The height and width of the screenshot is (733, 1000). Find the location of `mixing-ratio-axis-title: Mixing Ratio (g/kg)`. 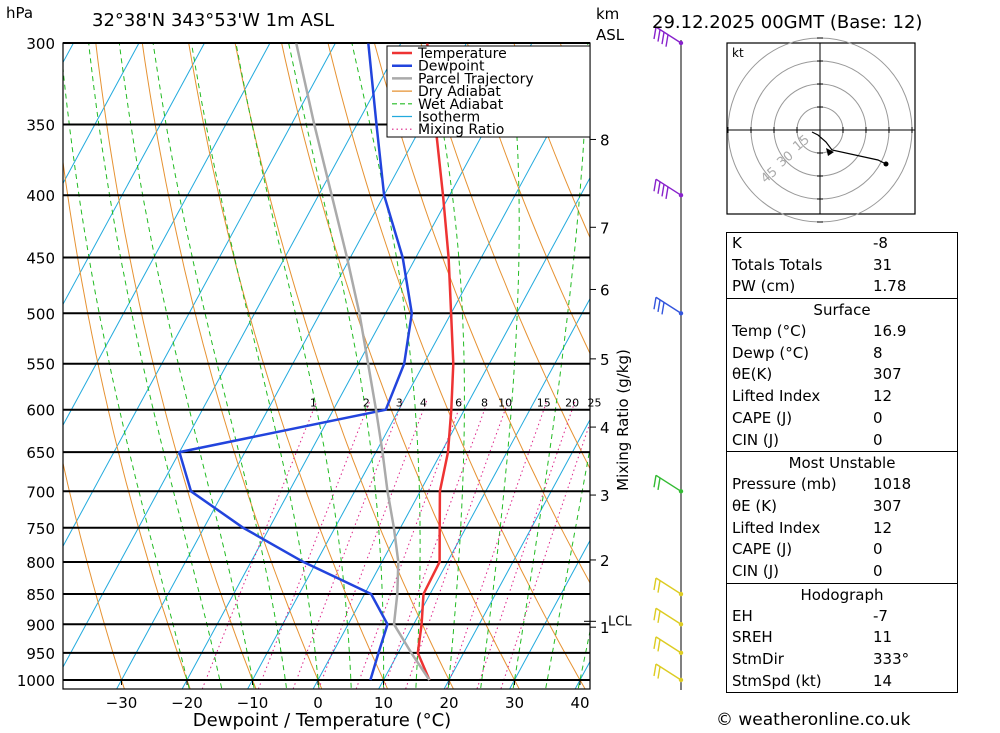

mixing-ratio-axis-title: Mixing Ratio (g/kg) is located at coordinates (623, 420).